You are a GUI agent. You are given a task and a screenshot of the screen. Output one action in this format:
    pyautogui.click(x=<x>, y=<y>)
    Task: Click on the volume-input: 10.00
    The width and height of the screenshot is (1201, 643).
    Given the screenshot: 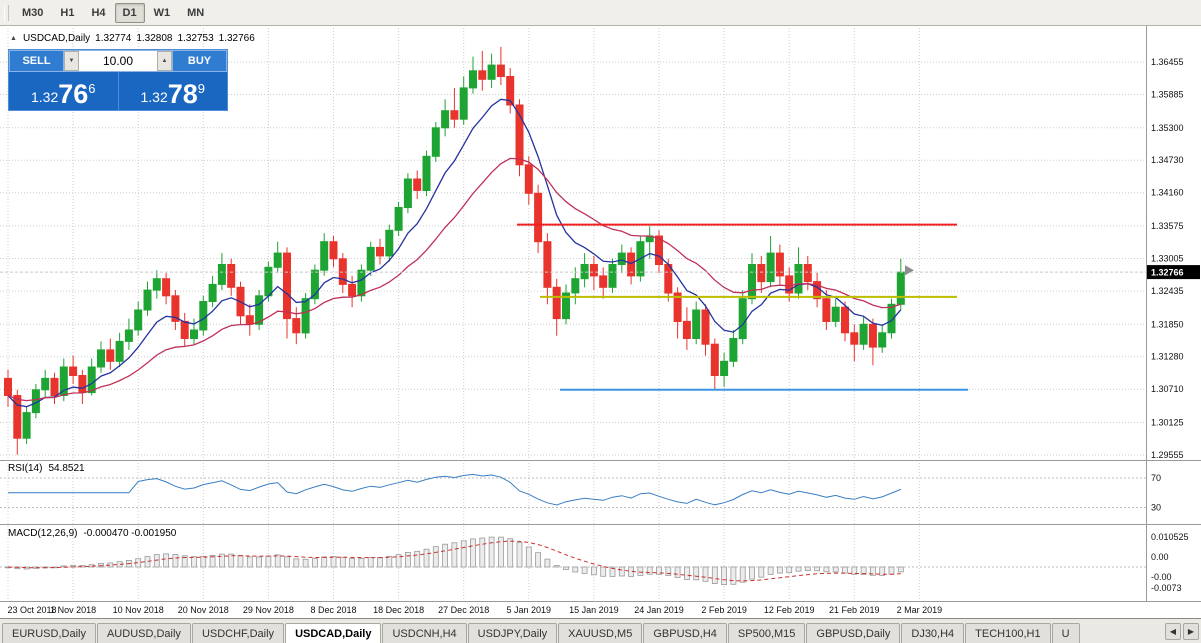 What is the action you would take?
    pyautogui.click(x=118, y=61)
    